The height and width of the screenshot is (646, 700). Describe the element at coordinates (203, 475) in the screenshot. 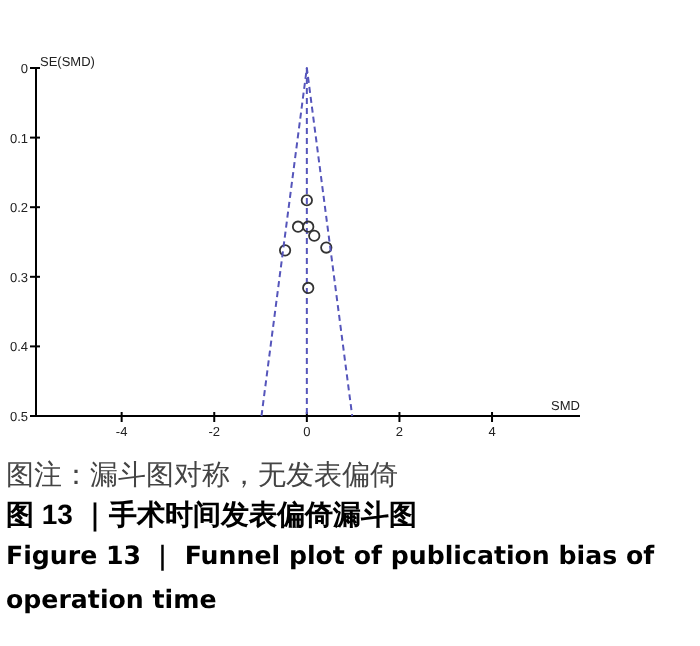

I see `text: 图注：漏斗图对称，无发表偏倚` at that location.